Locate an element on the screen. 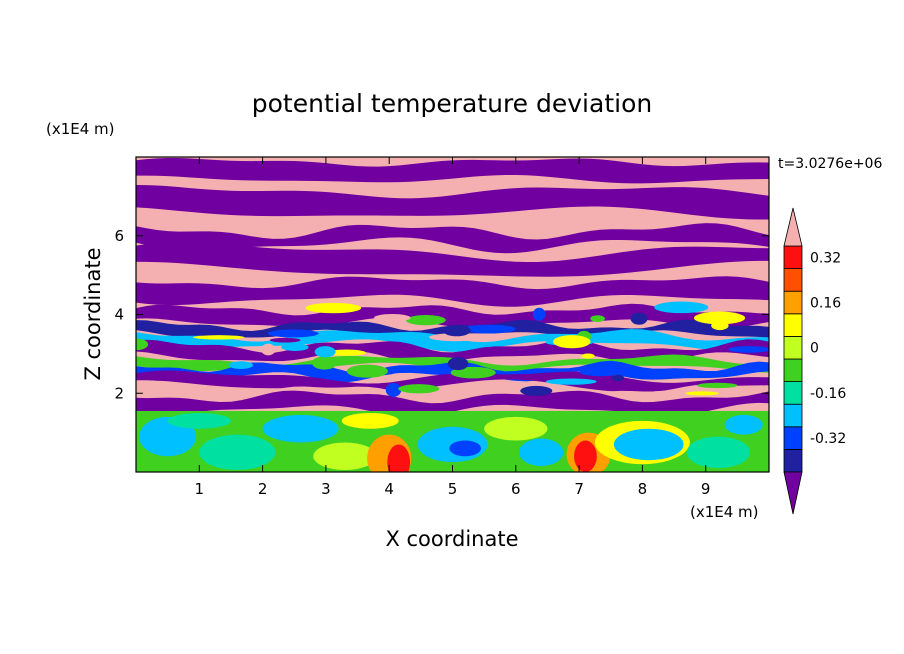 The width and height of the screenshot is (904, 654). colorbar-tick-label: -0.32 is located at coordinates (828, 439).